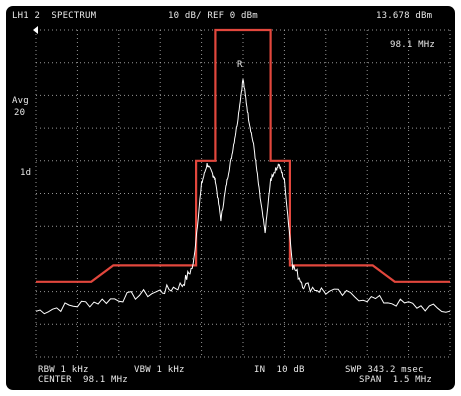 The width and height of the screenshot is (461, 396). Describe the element at coordinates (396, 380) in the screenshot. I see `span-label: SPAN 1.5 MHz` at that location.